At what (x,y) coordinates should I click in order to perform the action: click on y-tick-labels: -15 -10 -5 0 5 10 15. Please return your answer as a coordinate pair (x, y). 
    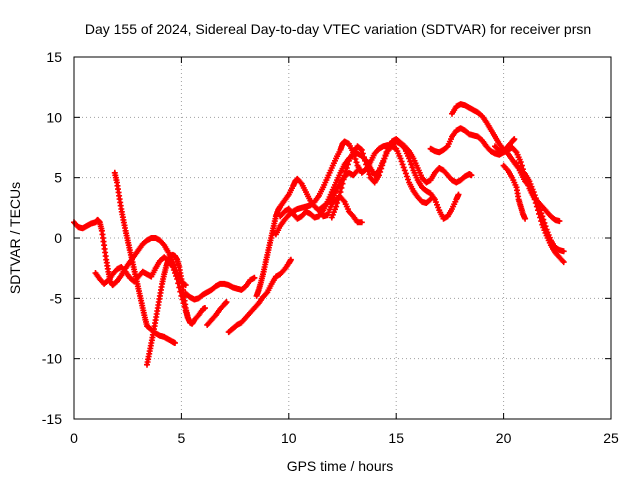
    Looking at the image, I should click on (52, 238).